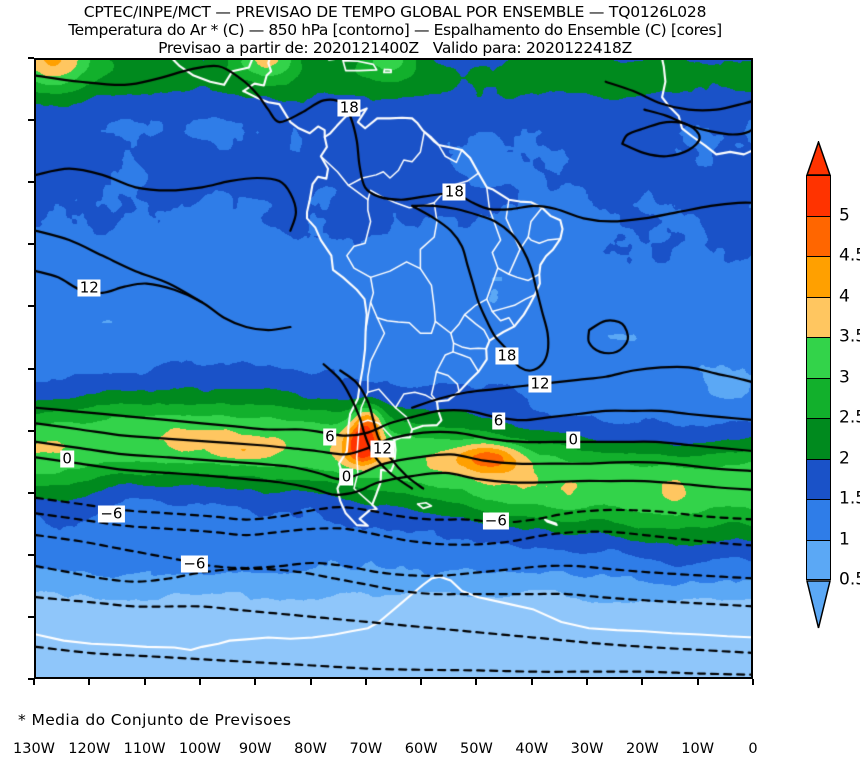  What do you see at coordinates (844, 377) in the screenshot?
I see `colorbar-tick-label: 3` at bounding box center [844, 377].